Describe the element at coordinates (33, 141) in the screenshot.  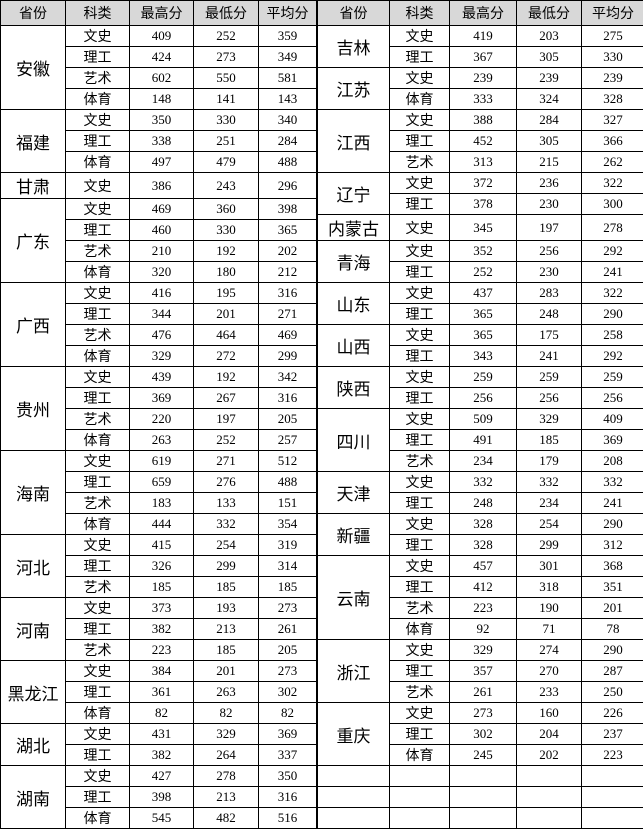
I see `province-cell: 福建` at that location.